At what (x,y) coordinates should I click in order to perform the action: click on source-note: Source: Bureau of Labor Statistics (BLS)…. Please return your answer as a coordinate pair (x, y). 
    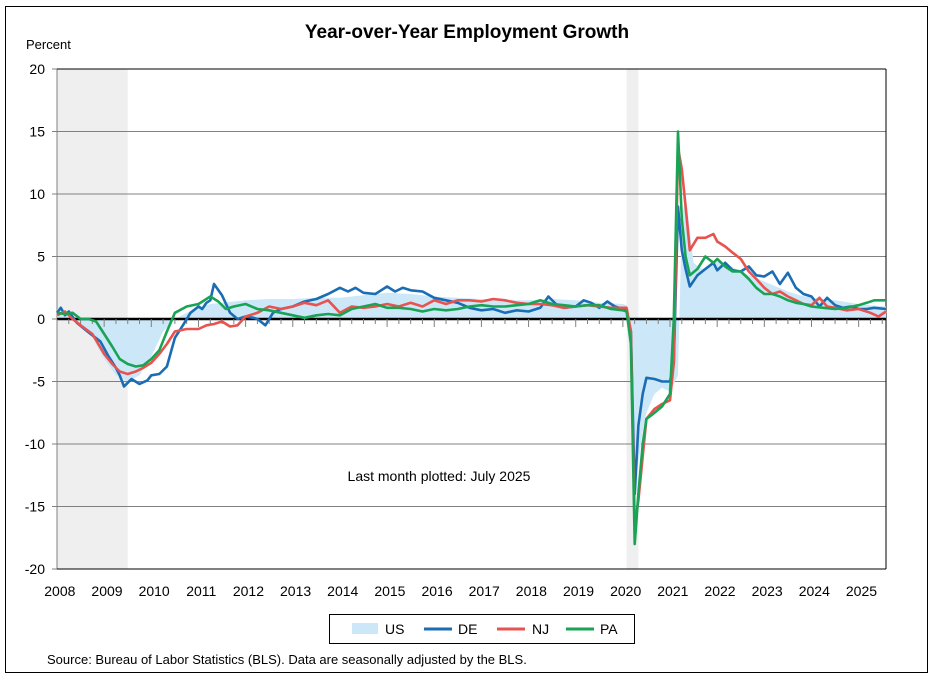
    Looking at the image, I should click on (287, 659).